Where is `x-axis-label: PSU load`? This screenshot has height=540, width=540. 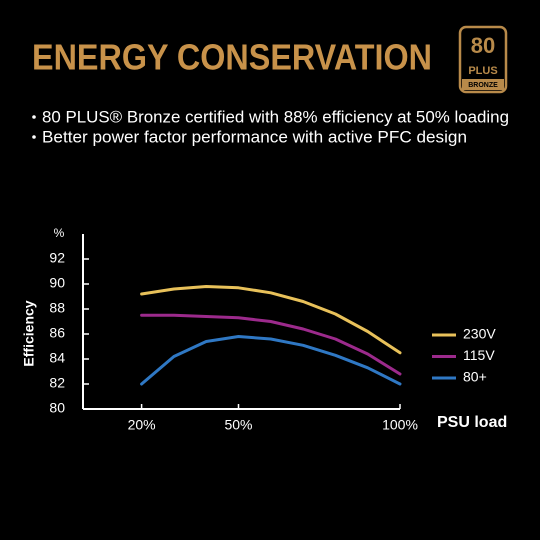
x-axis-label: PSU load is located at coordinates (472, 422).